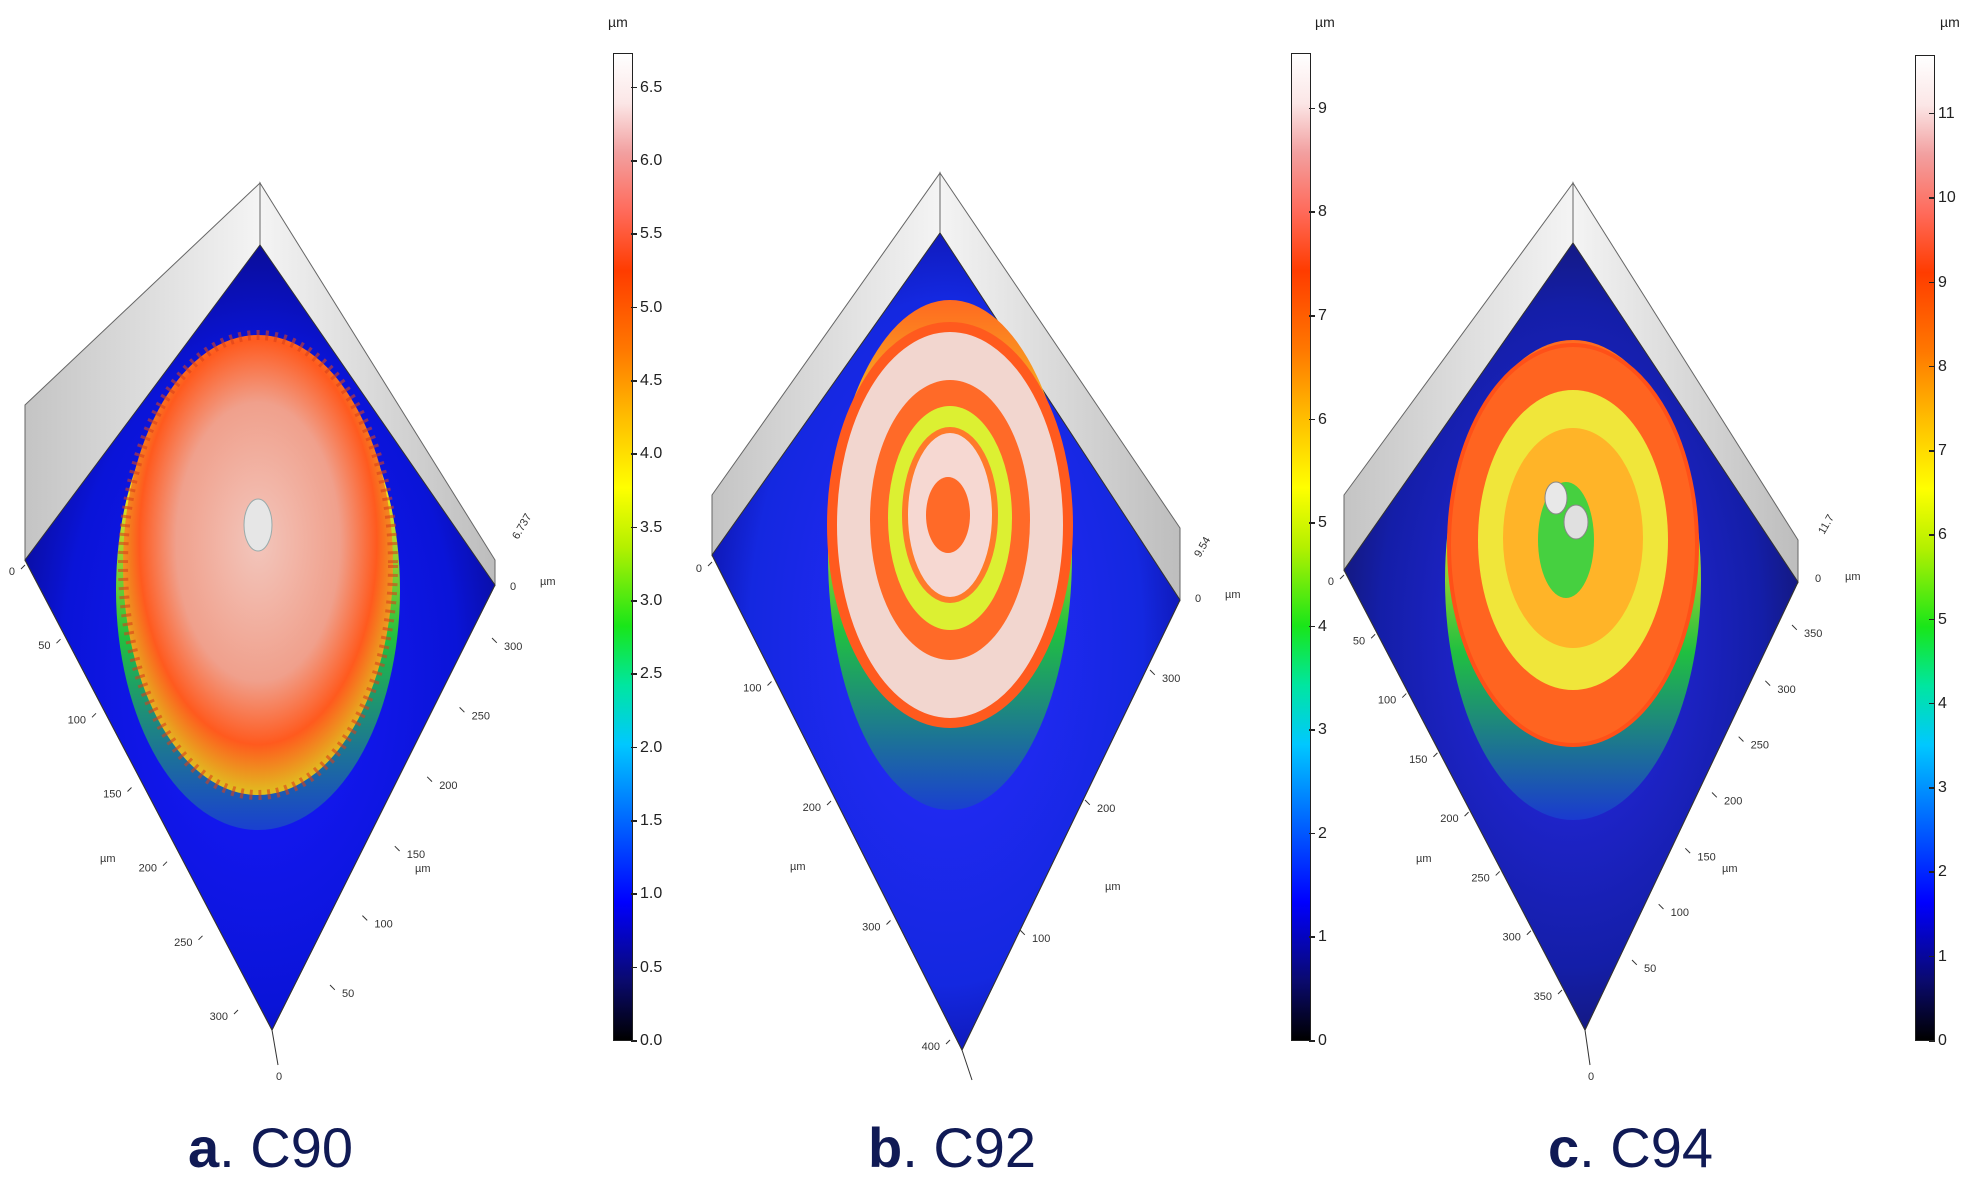  What do you see at coordinates (885, 1147) in the screenshot?
I see `caption-letter: b` at bounding box center [885, 1147].